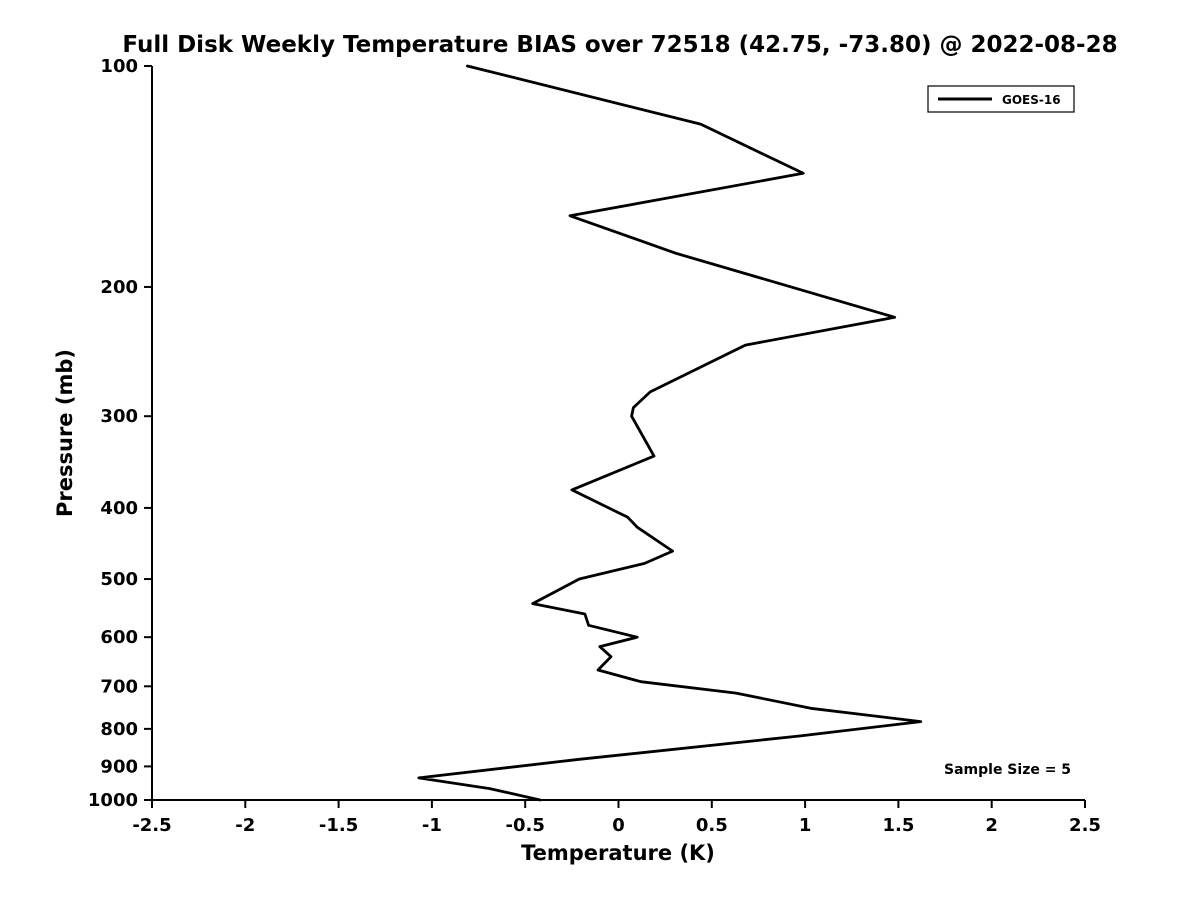 This screenshot has height=900, width=1200. Describe the element at coordinates (712, 825) in the screenshot. I see `x-tick-label: 0.5` at that location.